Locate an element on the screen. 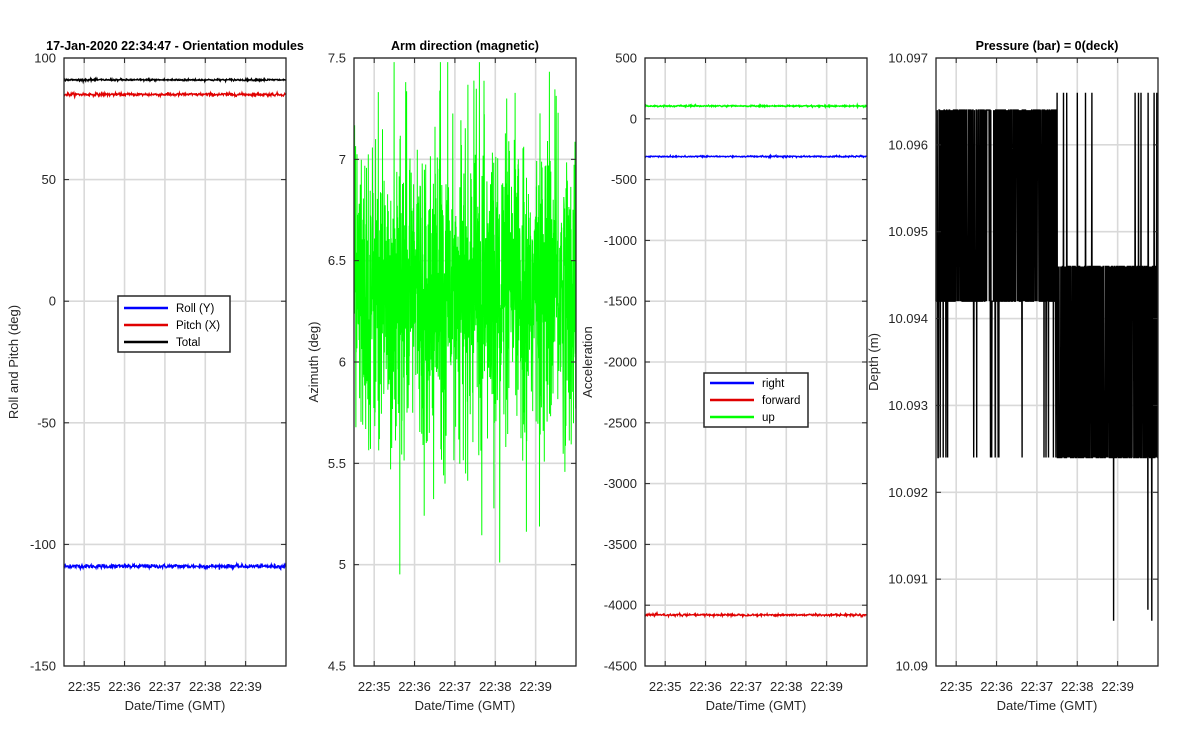 The height and width of the screenshot is (750, 1200). pressure-xtick-label: 22:37 is located at coordinates (1037, 686).